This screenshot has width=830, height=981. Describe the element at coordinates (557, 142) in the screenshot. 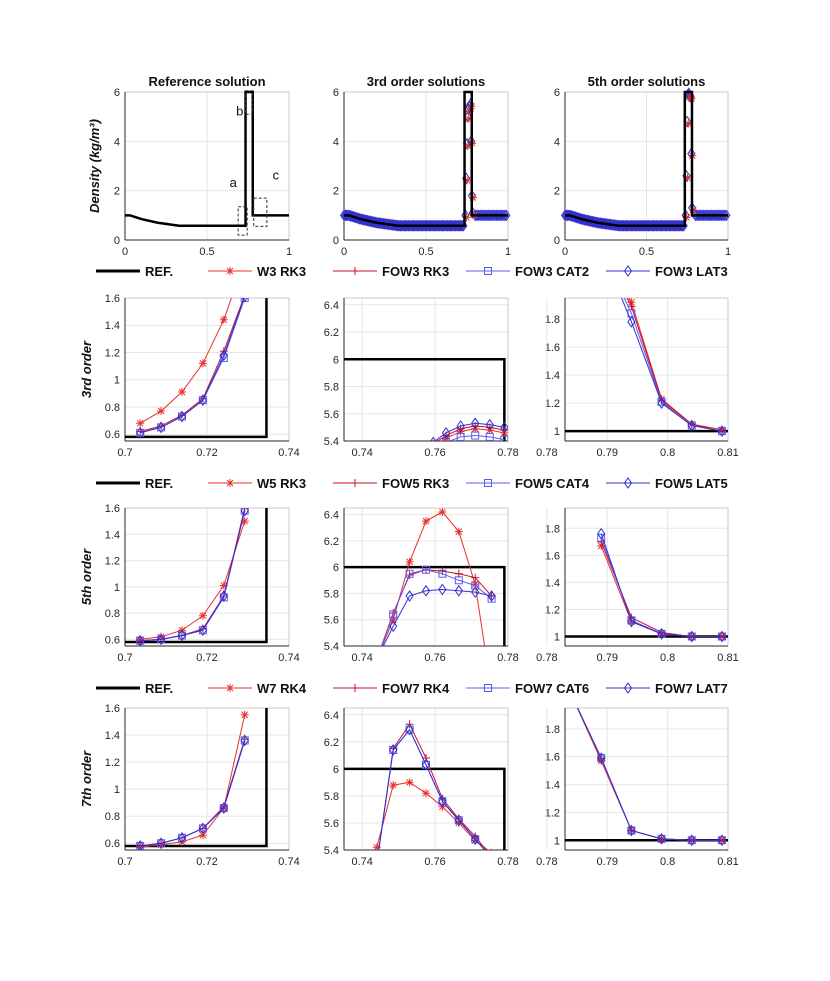

I see `y-tick-label: 4` at that location.